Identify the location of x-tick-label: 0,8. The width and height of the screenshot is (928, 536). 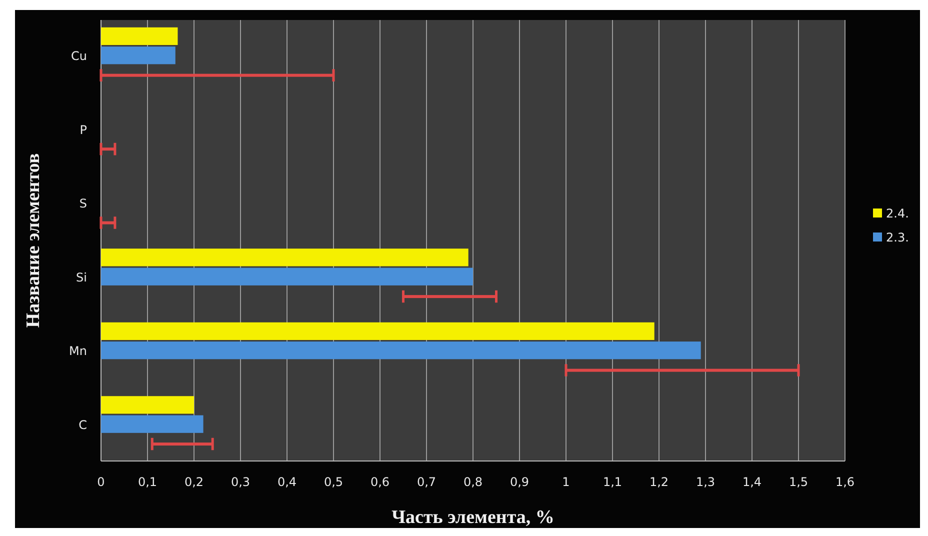
(473, 482).